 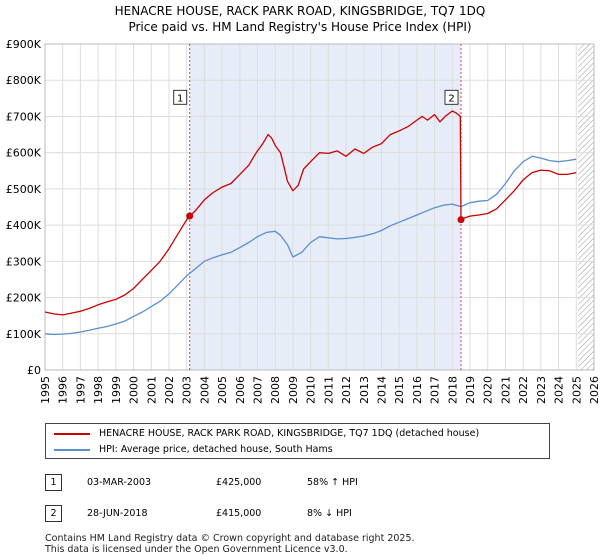 What do you see at coordinates (305, 483) in the screenshot?
I see `transaction-row: 1 03-MAR-2003 £425,000 58% ↑ HPI` at bounding box center [305, 483].